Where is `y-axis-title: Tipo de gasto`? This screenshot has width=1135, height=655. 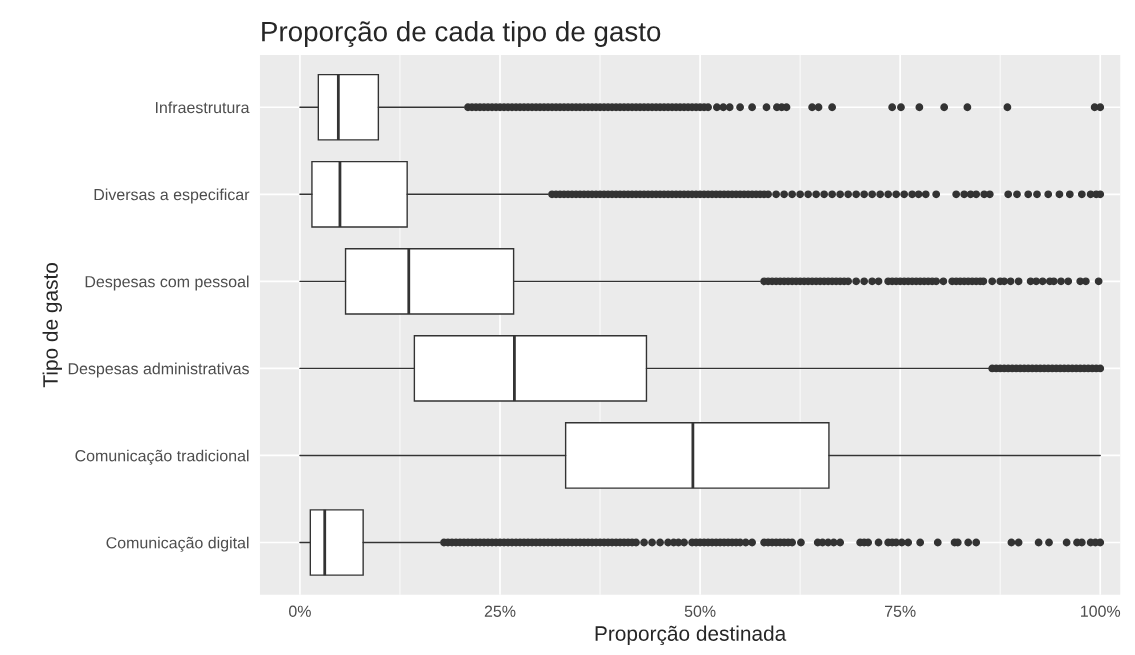 y-axis-title: Tipo de gasto is located at coordinates (52, 325).